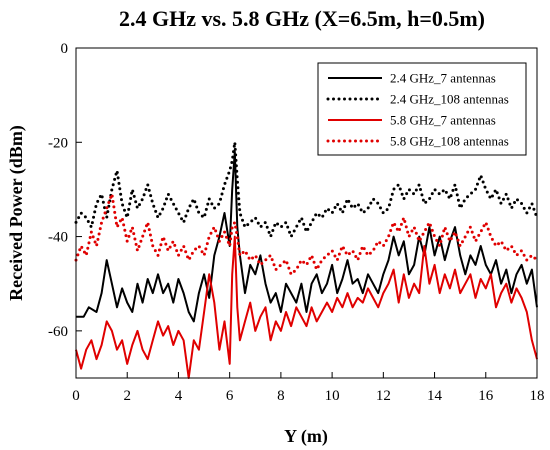 The width and height of the screenshot is (550, 450). I want to click on x-tick-label: 16, so click(486, 396).